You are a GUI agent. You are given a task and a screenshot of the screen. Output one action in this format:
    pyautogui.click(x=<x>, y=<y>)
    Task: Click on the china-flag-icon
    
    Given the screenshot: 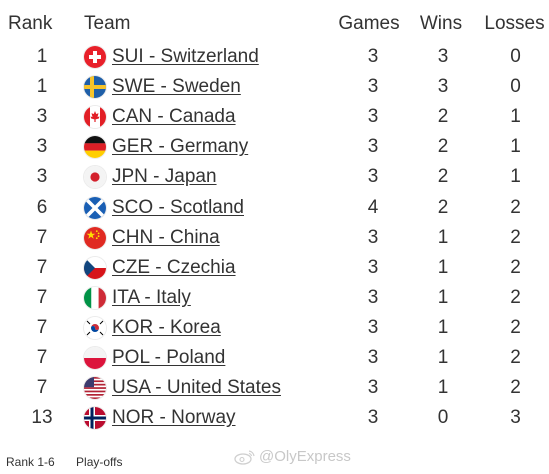 What is the action you would take?
    pyautogui.click(x=95, y=237)
    